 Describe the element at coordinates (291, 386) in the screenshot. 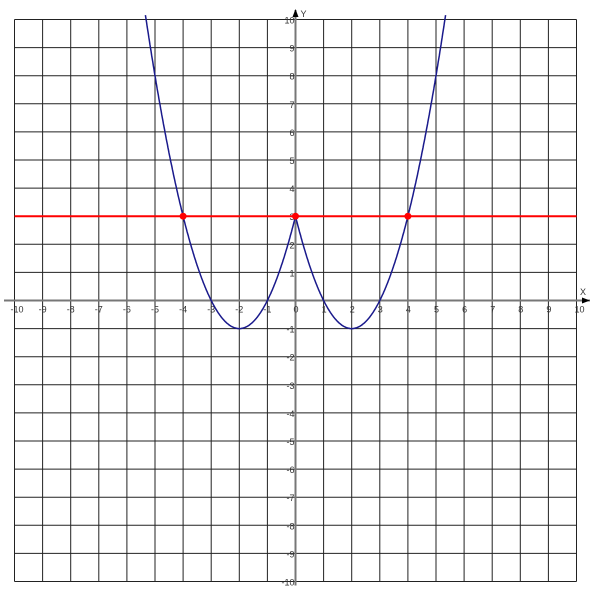

I see `y-tick-label: -3` at that location.